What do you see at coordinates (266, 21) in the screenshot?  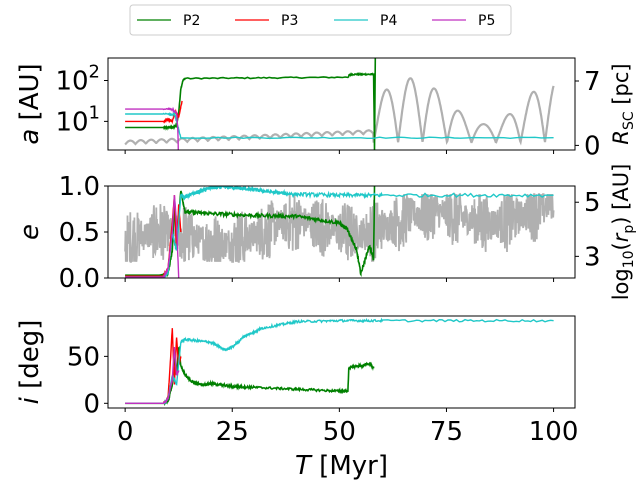 I see `legend-entry-p3: P3` at bounding box center [266, 21].